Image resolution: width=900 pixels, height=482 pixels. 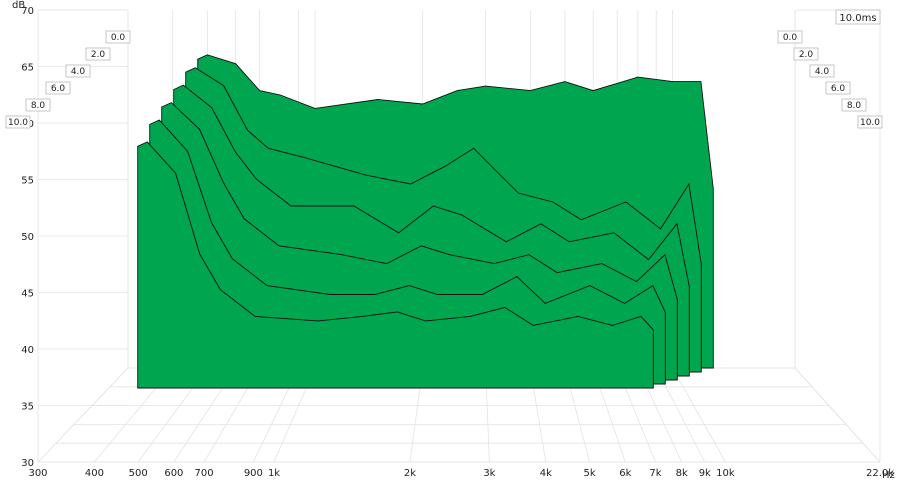 What do you see at coordinates (27, 294) in the screenshot?
I see `y-tick-label: 45` at bounding box center [27, 294].